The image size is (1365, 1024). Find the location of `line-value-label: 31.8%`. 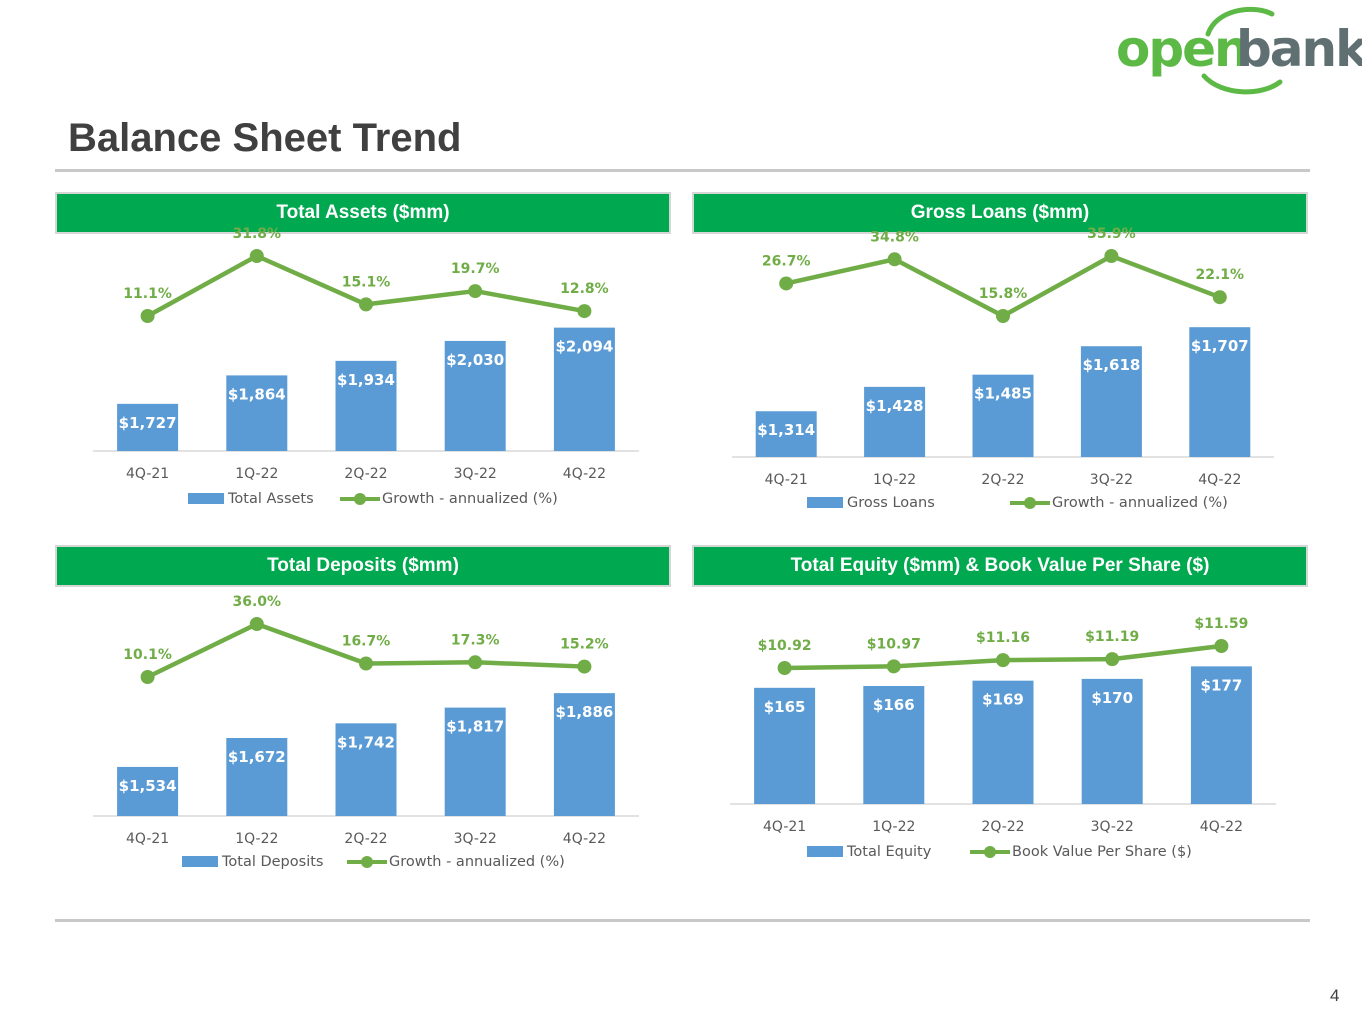

line-value-label: 31.8% is located at coordinates (257, 234).